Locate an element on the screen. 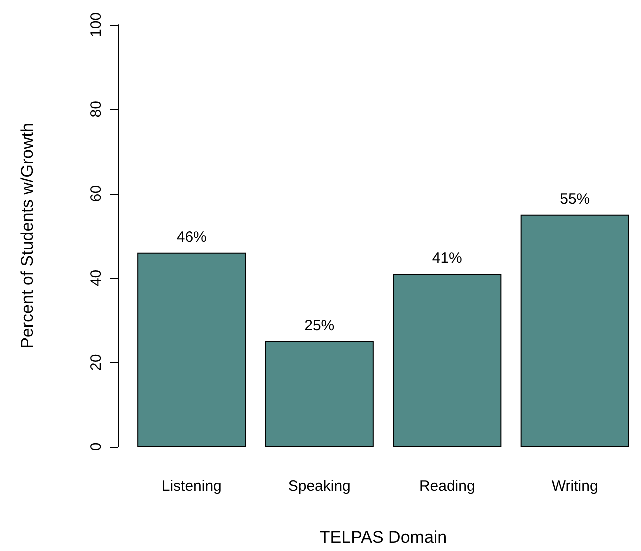 The width and height of the screenshot is (641, 551). data-label: 25% is located at coordinates (319, 326).